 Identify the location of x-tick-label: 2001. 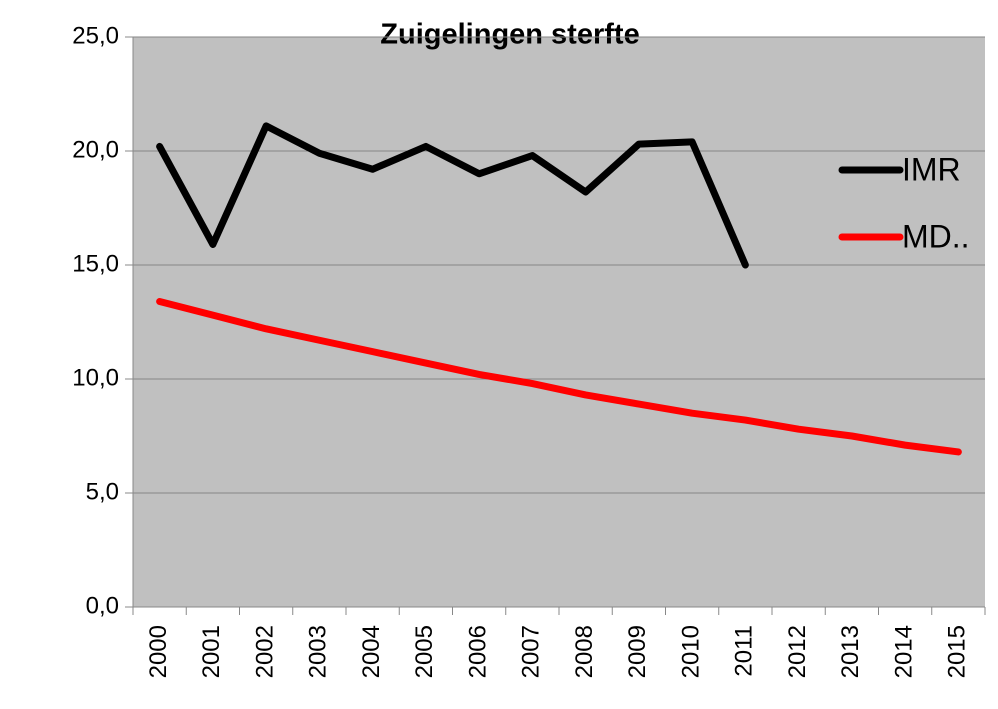
(211, 651).